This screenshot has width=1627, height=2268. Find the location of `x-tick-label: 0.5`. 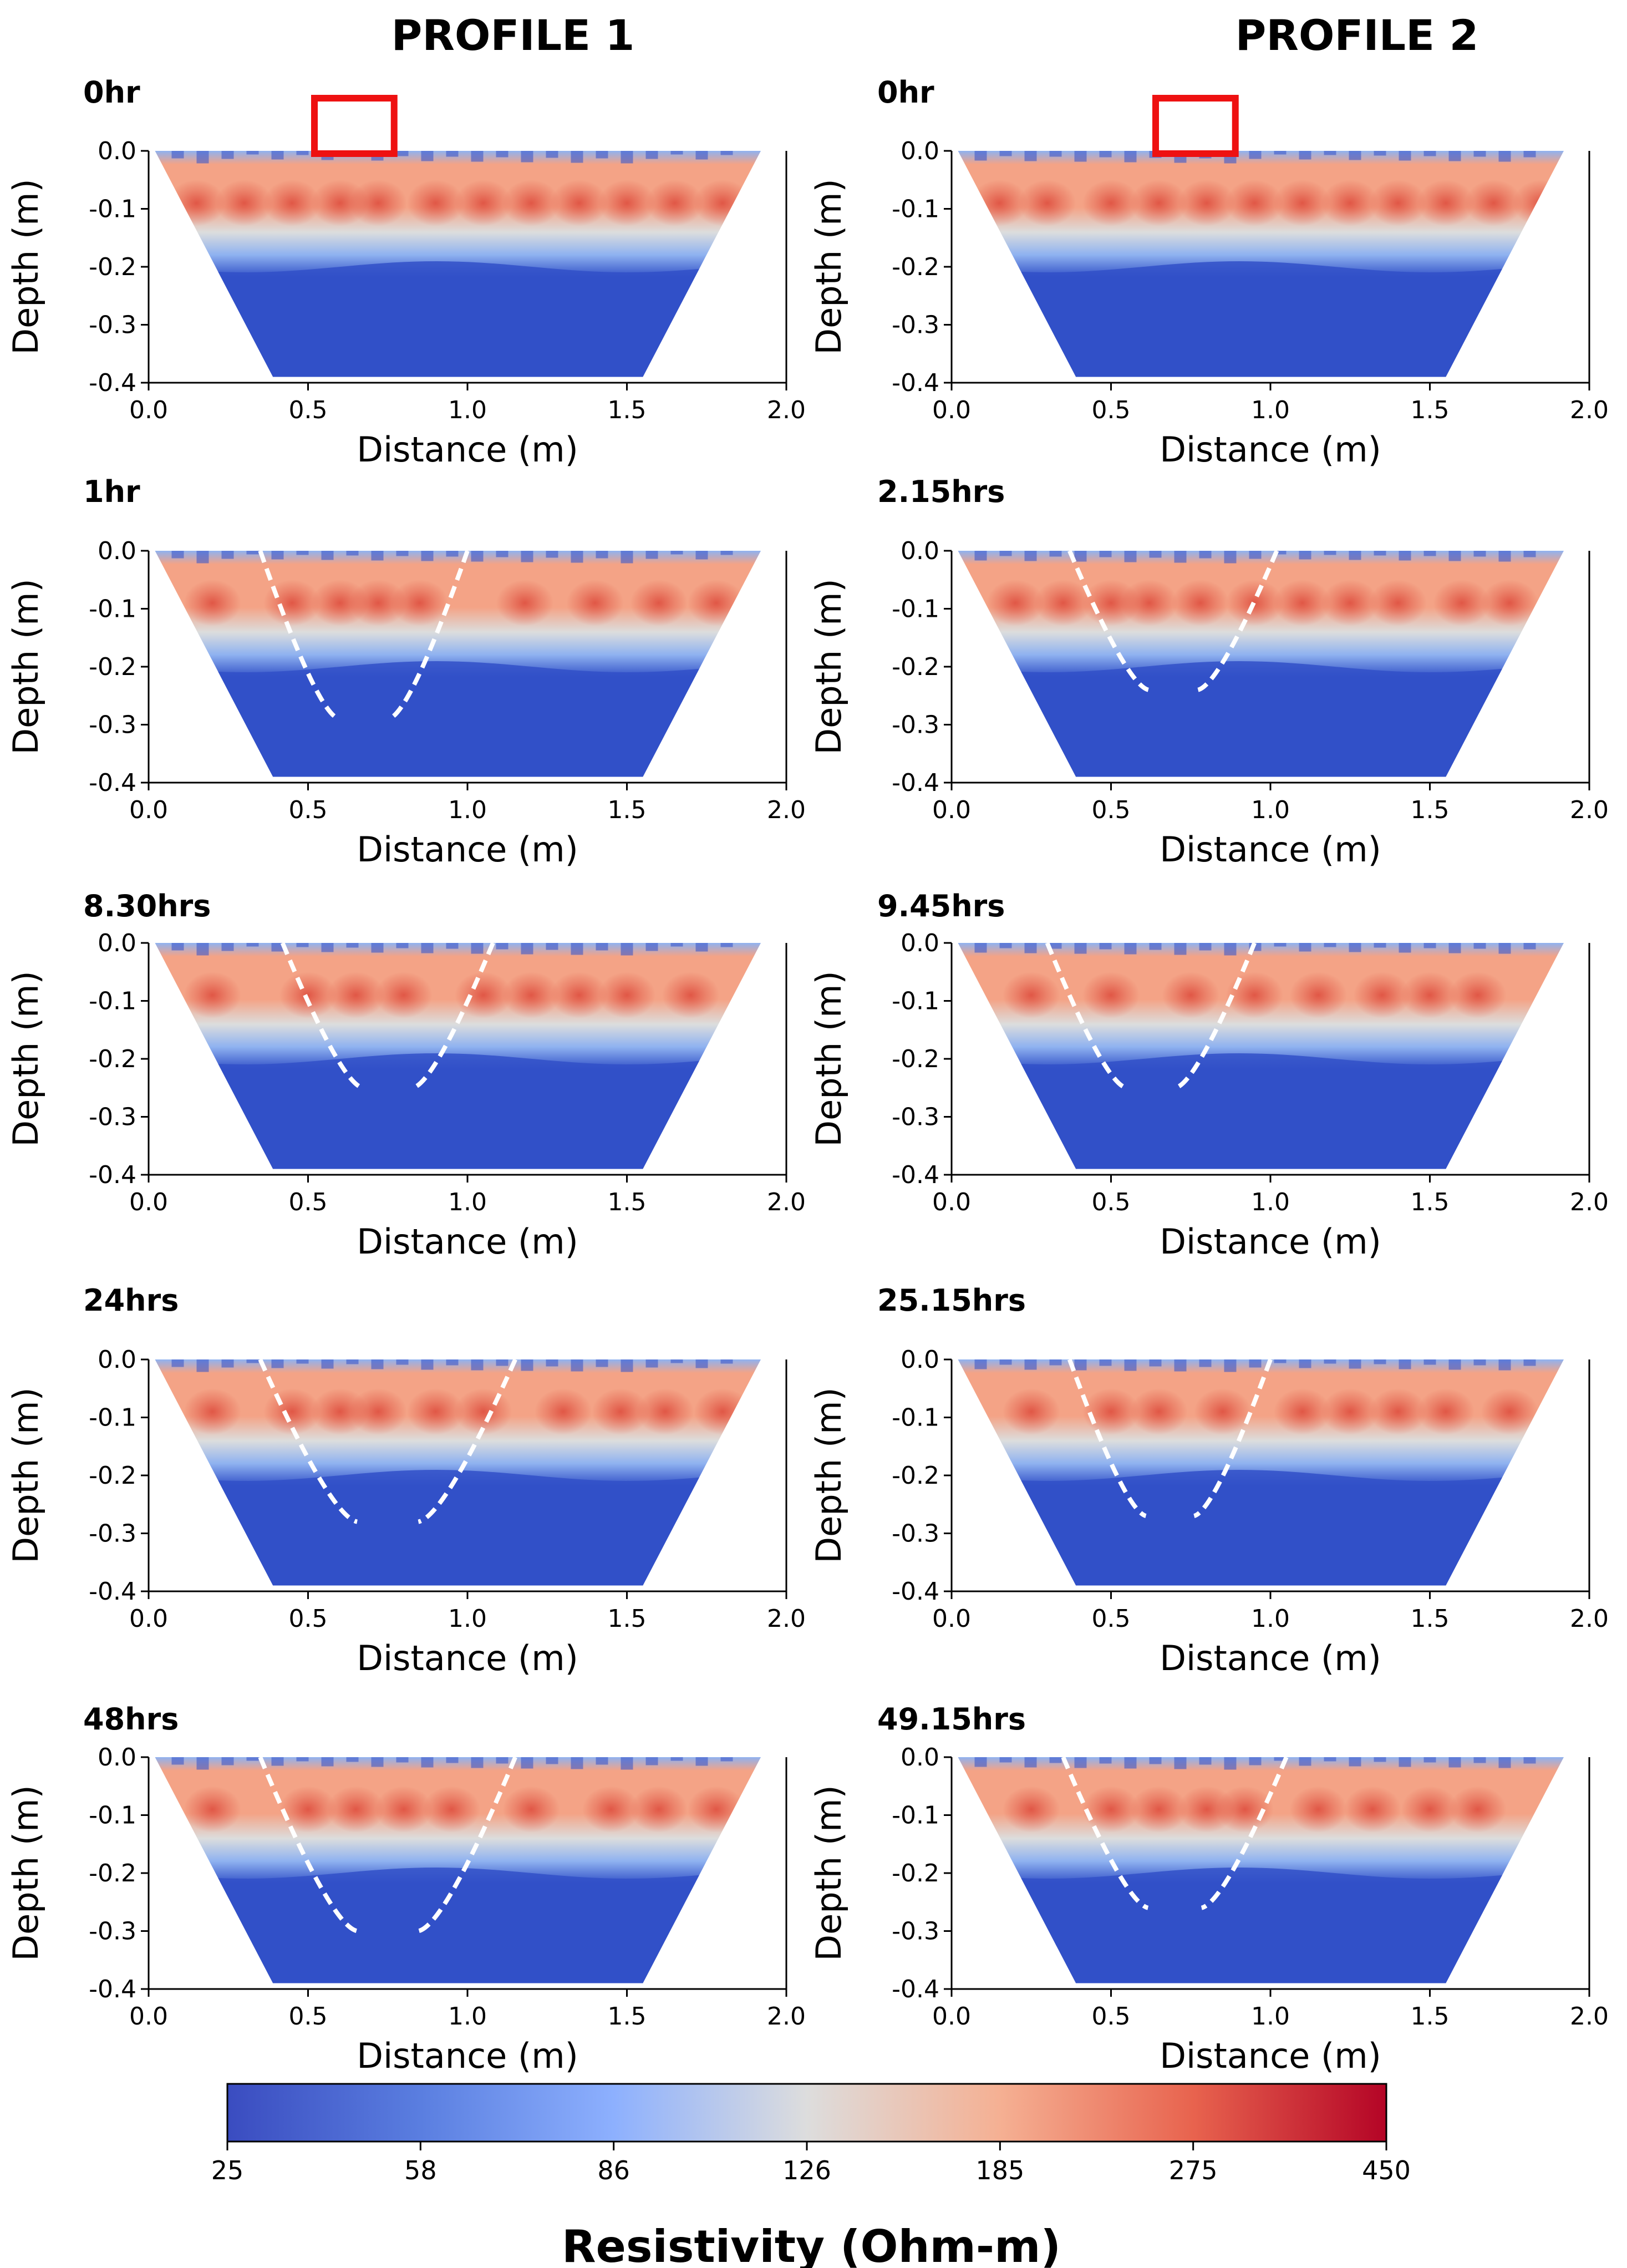

x-tick-label: 0.5 is located at coordinates (308, 410).